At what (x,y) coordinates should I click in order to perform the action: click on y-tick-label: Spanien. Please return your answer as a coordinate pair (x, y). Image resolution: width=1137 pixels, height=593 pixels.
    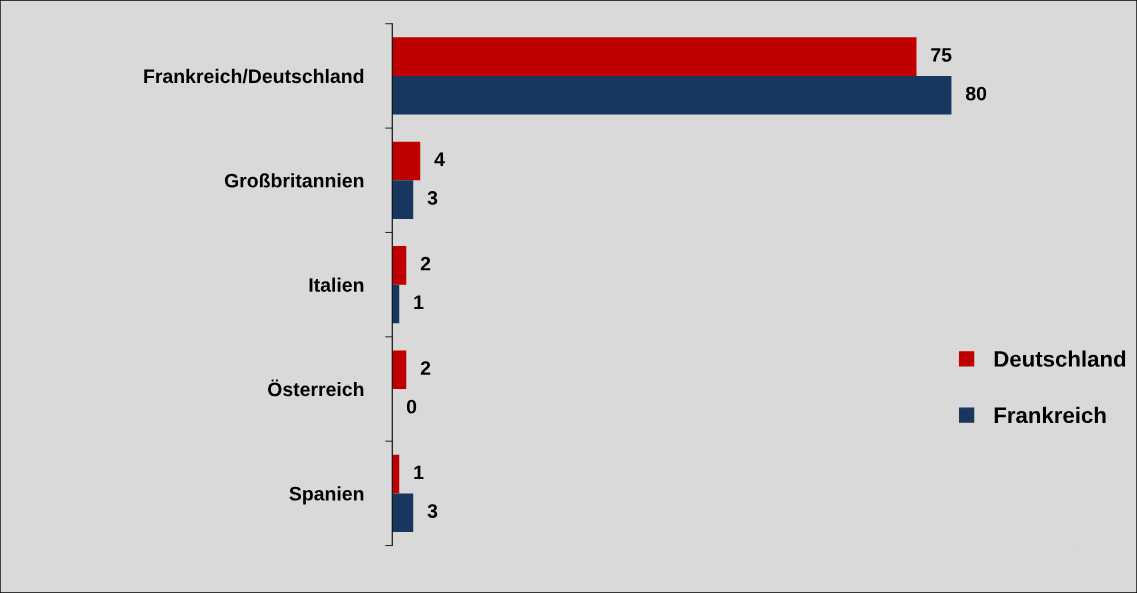
    Looking at the image, I should click on (326, 495).